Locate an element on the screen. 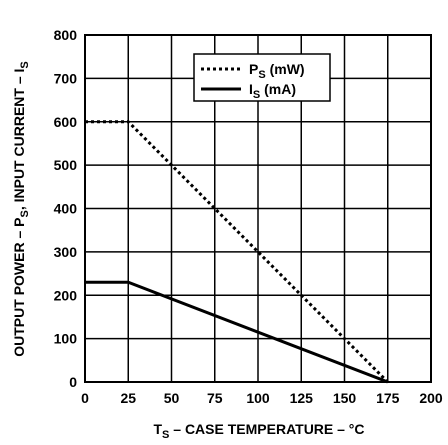 The height and width of the screenshot is (445, 448). y-tick-label-1: 100 is located at coordinates (66, 339).